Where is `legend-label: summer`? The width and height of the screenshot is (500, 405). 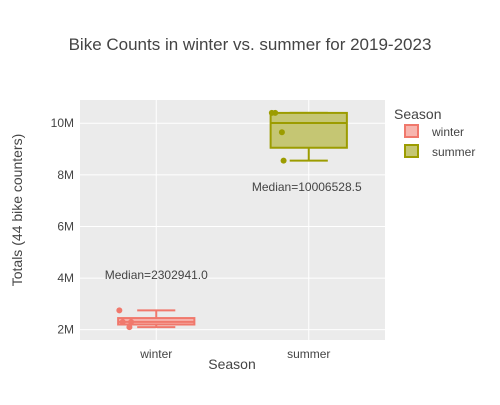 legend-label: summer is located at coordinates (453, 152).